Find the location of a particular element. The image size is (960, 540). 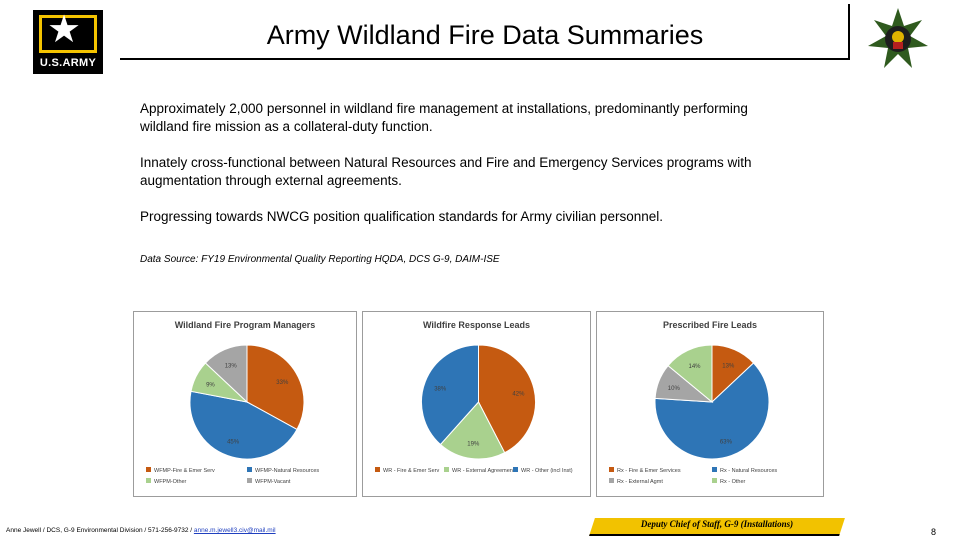

pie-slice-label: 42% is located at coordinates (518, 394).